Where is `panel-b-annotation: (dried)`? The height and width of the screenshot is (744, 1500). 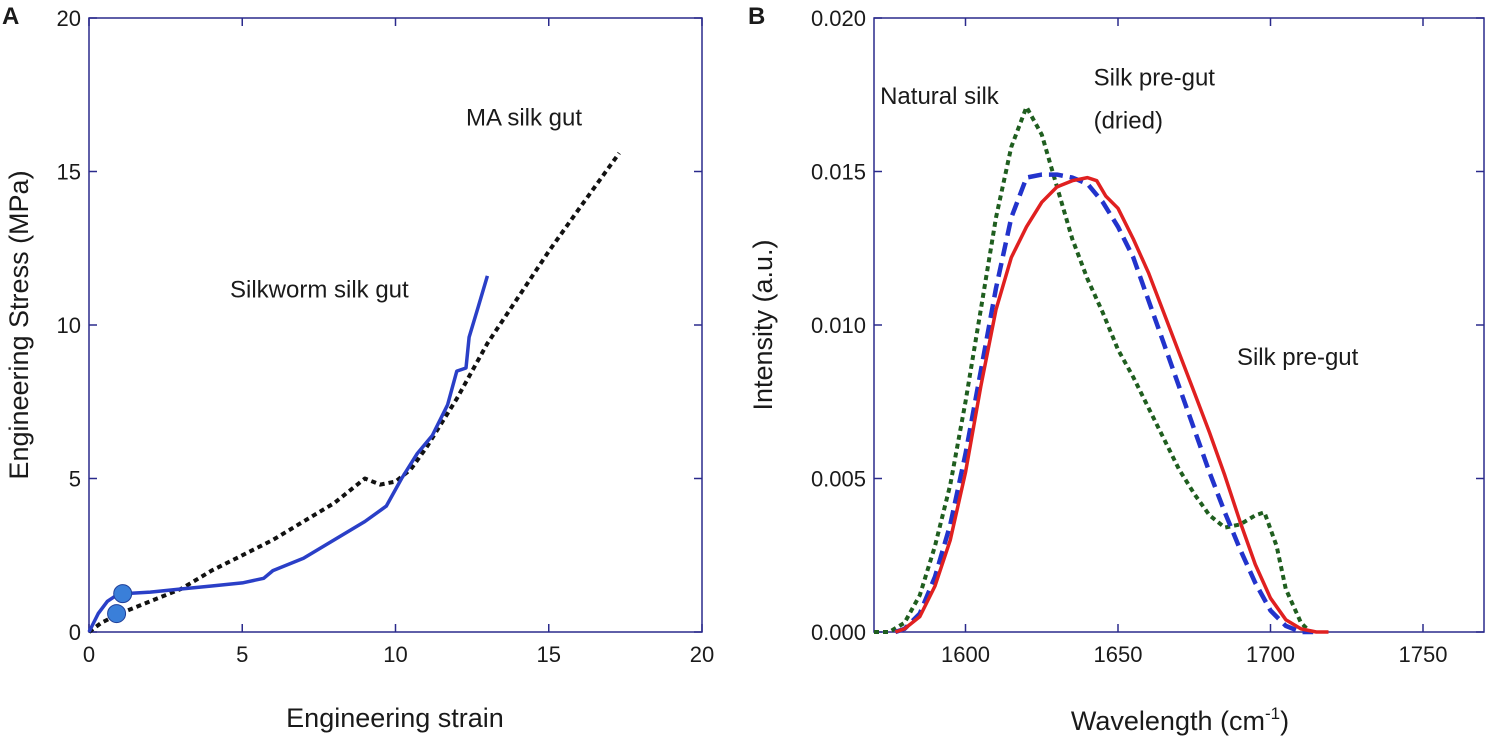 panel-b-annotation: (dried) is located at coordinates (1128, 121).